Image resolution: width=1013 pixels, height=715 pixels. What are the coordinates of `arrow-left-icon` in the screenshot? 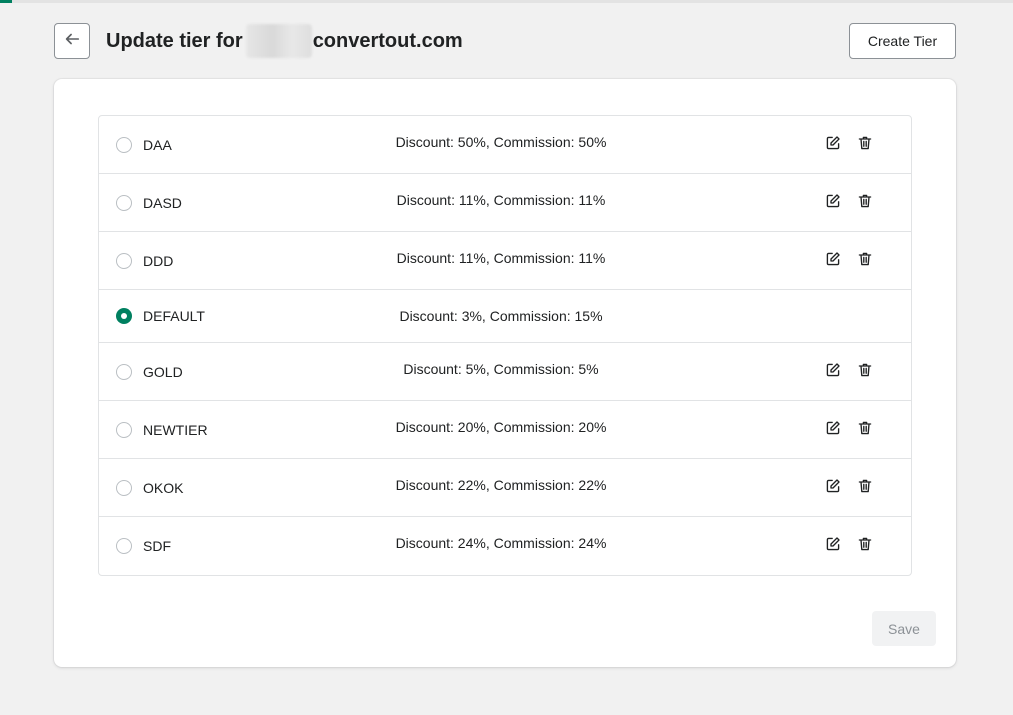 It's located at (72, 41).